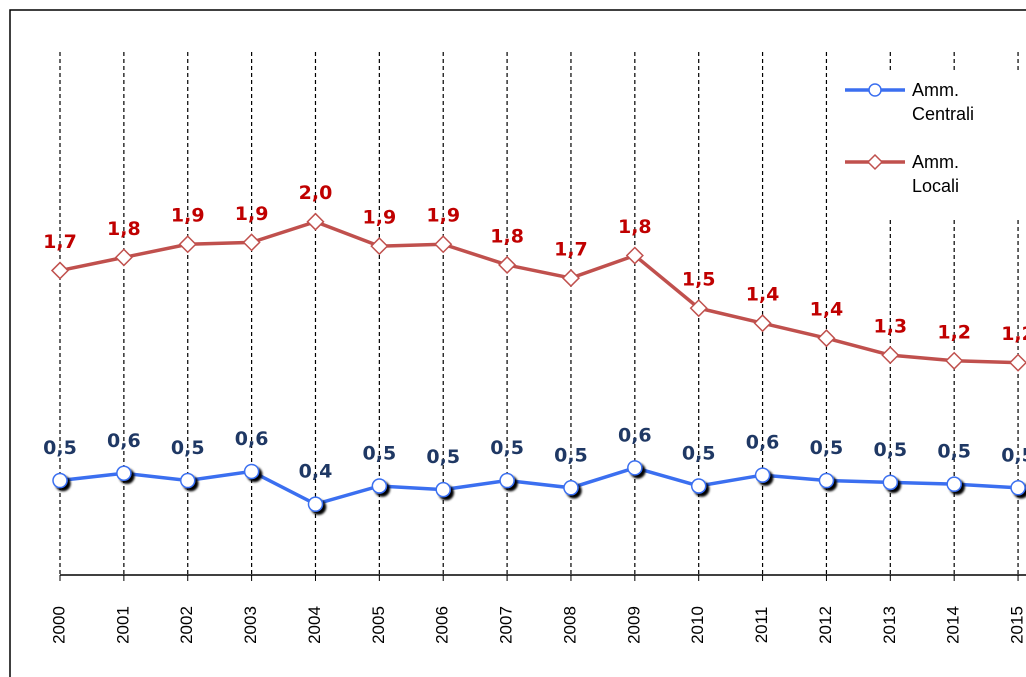 The width and height of the screenshot is (1026, 677). What do you see at coordinates (58, 625) in the screenshot?
I see `x-tick-label: 2000` at bounding box center [58, 625].